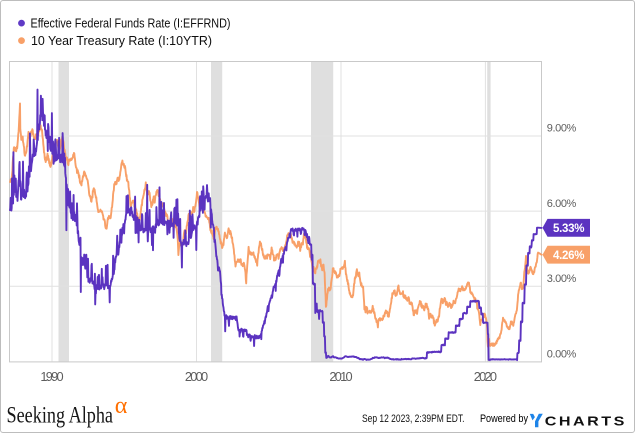 The width and height of the screenshot is (635, 433). What do you see at coordinates (562, 279) in the screenshot?
I see `svg-text: 3.00%` at bounding box center [562, 279].